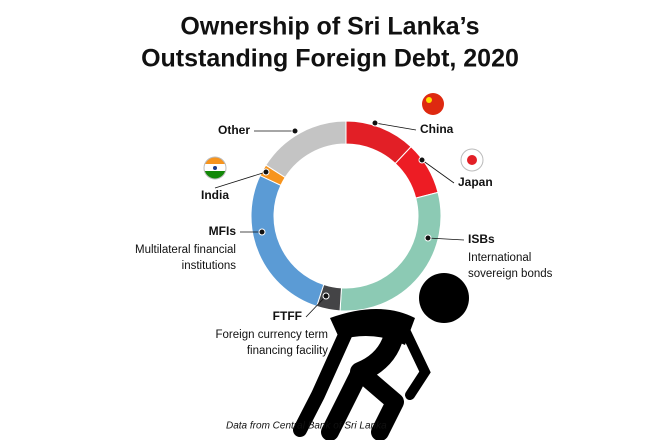  Describe the element at coordinates (215, 168) in the screenshot. I see `india-flag` at that location.